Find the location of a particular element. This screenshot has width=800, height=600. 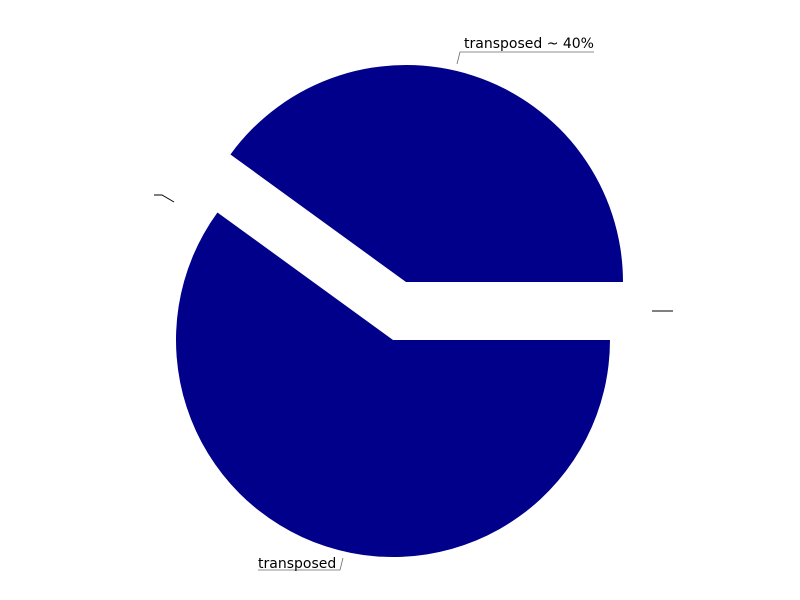

slice-label-transposed-40: transposed ~ 40% is located at coordinates (529, 44).